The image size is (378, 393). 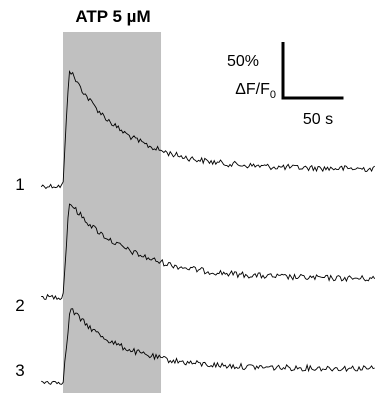 What do you see at coordinates (19, 305) in the screenshot?
I see `trace-2-label: 2` at bounding box center [19, 305].